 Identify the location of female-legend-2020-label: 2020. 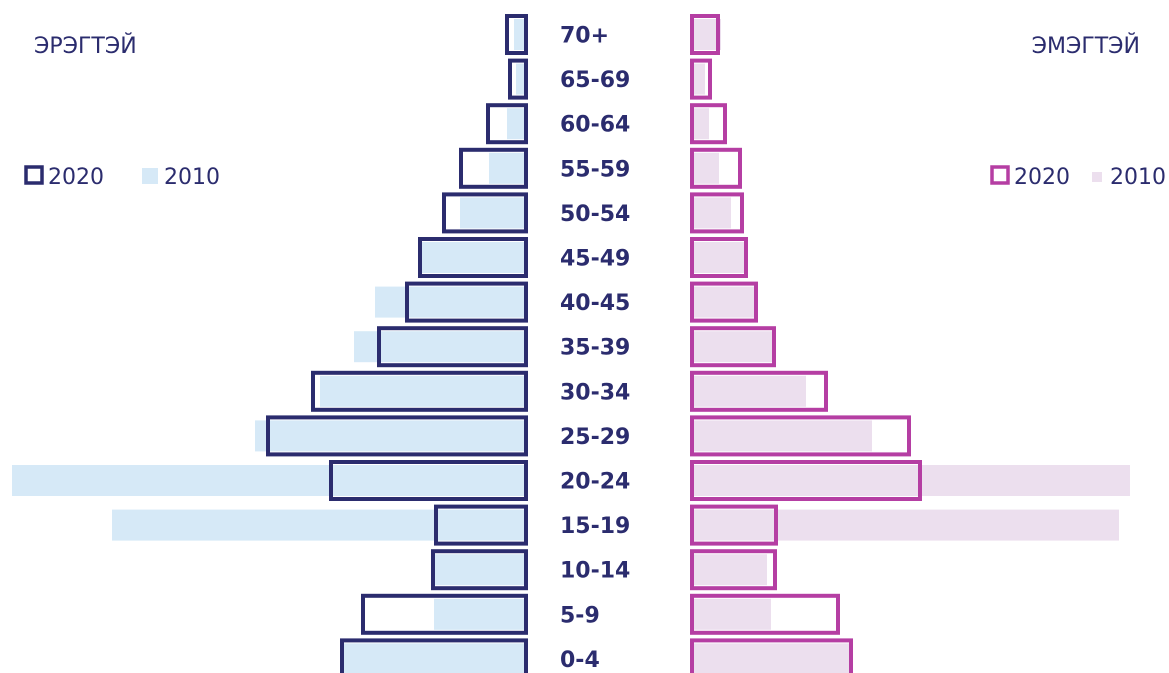
(1042, 177).